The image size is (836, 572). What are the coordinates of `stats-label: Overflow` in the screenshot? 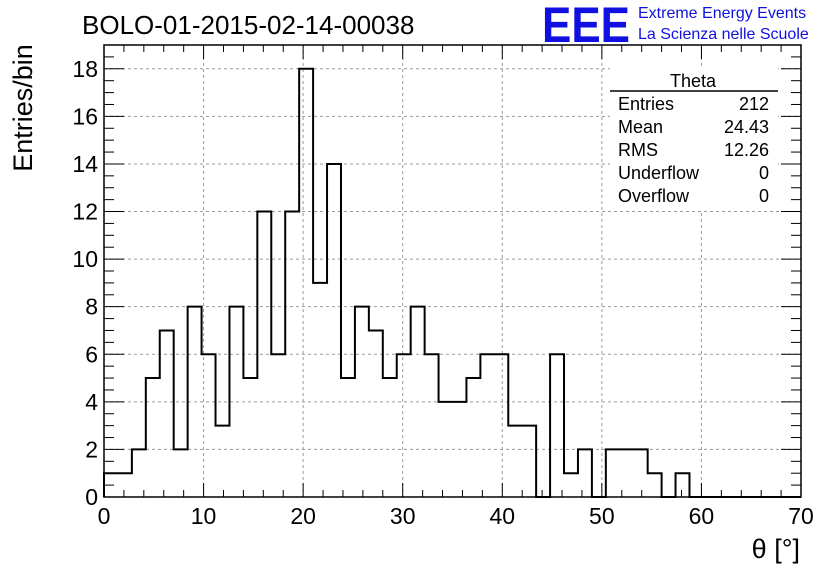 It's located at (654, 196).